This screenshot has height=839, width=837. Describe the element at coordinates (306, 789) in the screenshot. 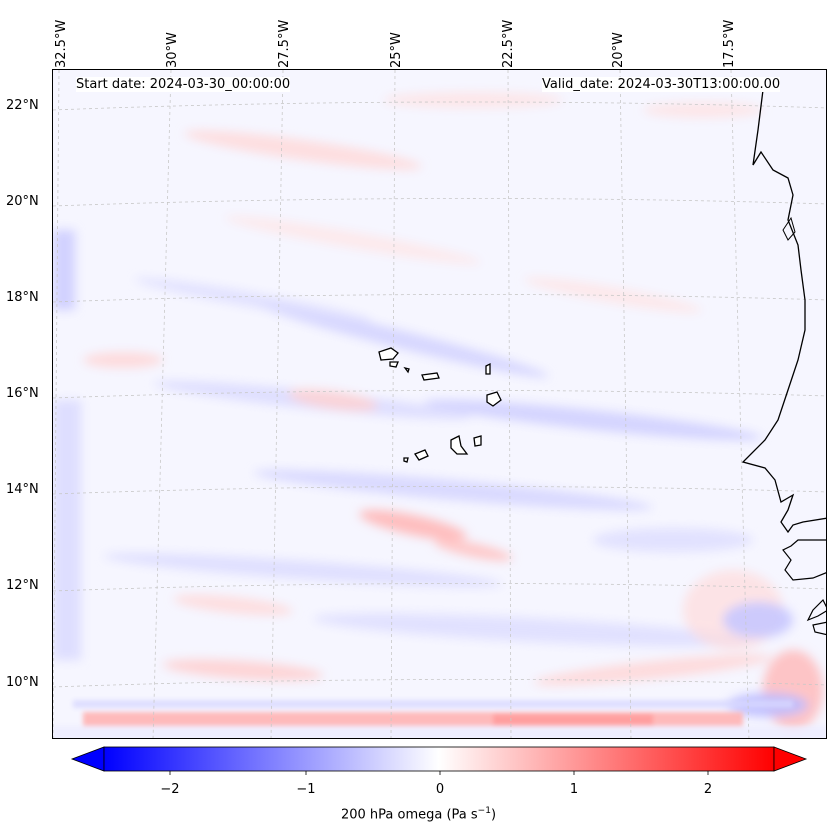

I see `colorbar-tick-neg1: −1` at that location.